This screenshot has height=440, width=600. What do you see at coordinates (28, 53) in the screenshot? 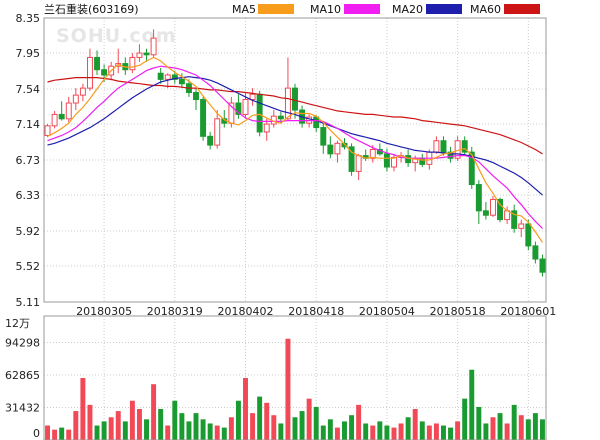
I see `price-tick-label: 7.95` at bounding box center [28, 53].